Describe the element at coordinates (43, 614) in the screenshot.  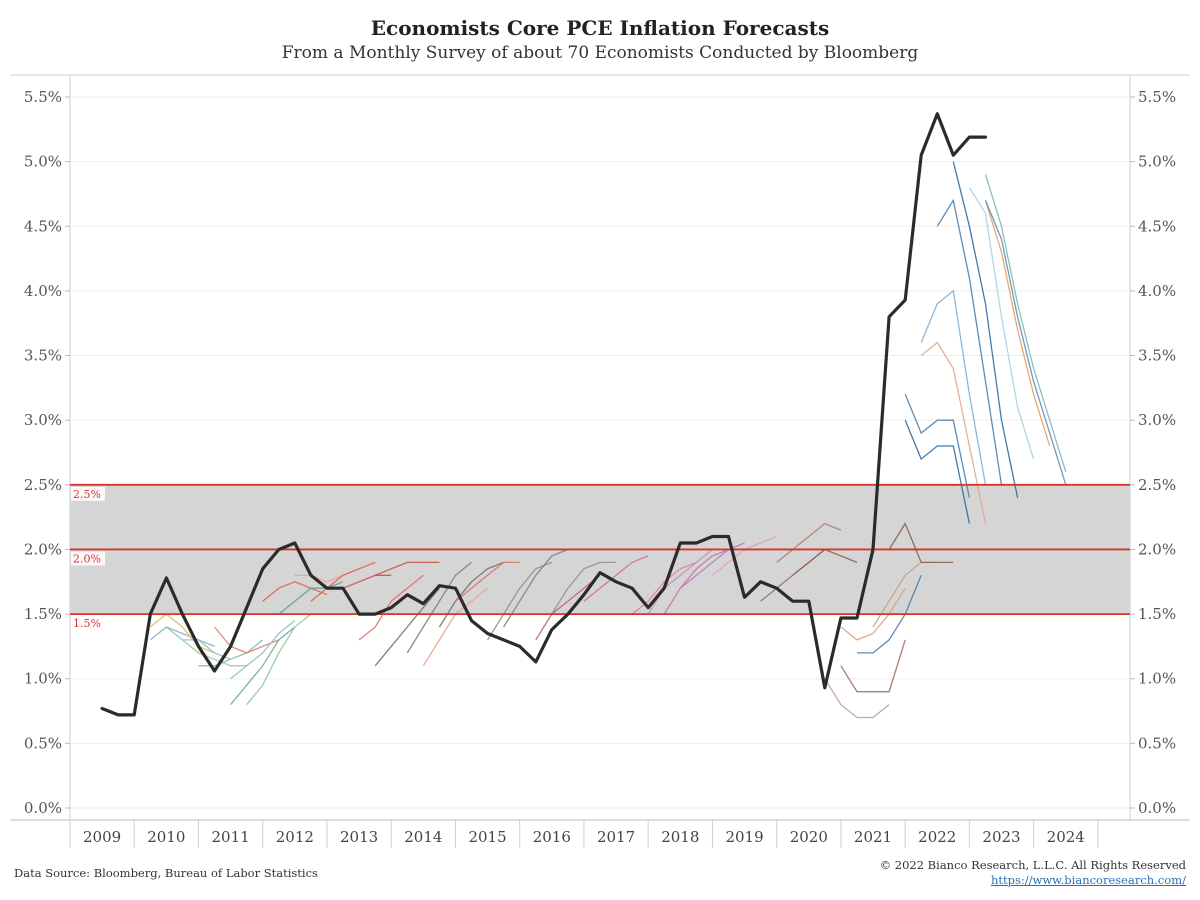
I see `y-tick-label-left: 1.5%` at that location.